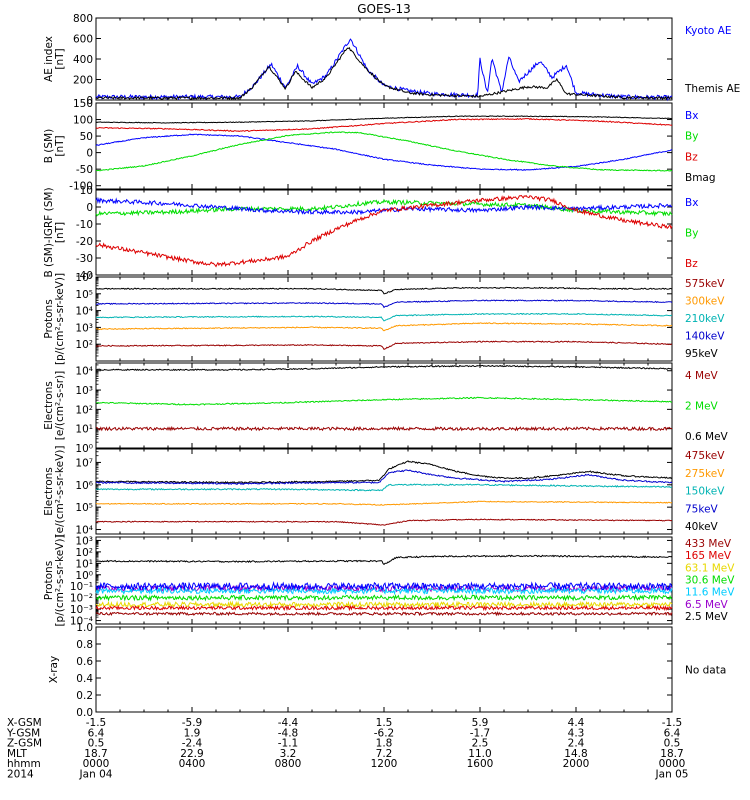  I want to click on series-165-mev, so click(384, 608).